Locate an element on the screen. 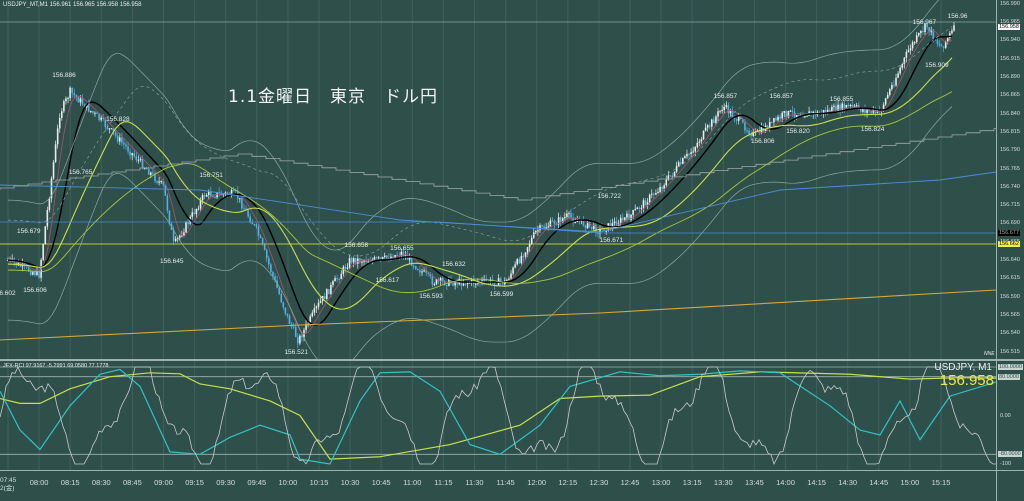 This screenshot has height=501, width=1024. price-tick: 156.540 is located at coordinates (1010, 333).